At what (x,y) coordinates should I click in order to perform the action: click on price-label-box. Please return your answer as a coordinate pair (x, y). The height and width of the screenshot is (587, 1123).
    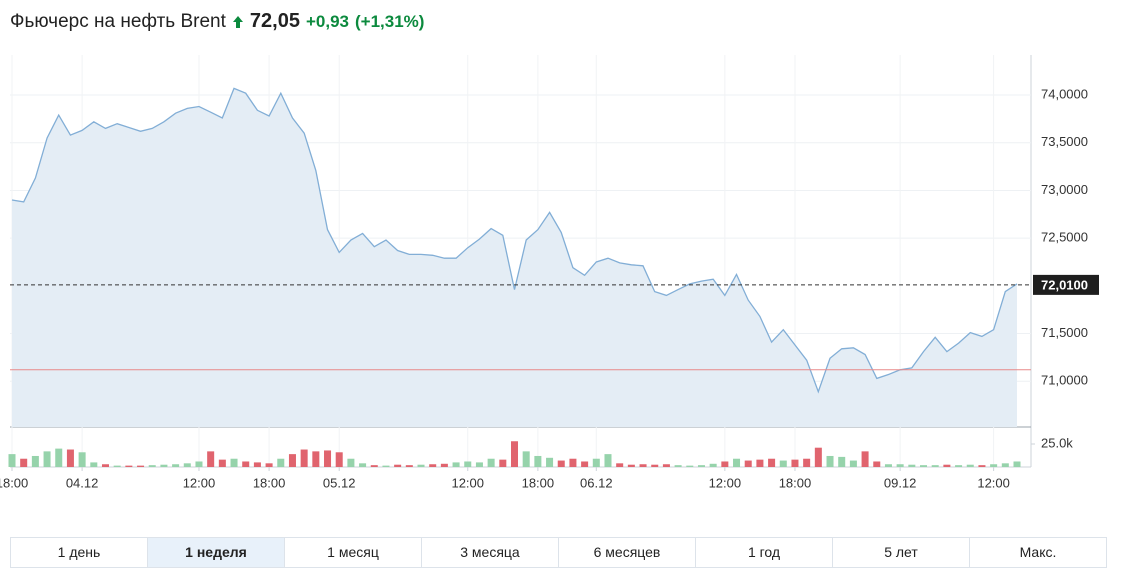
    Looking at the image, I should click on (1066, 284).